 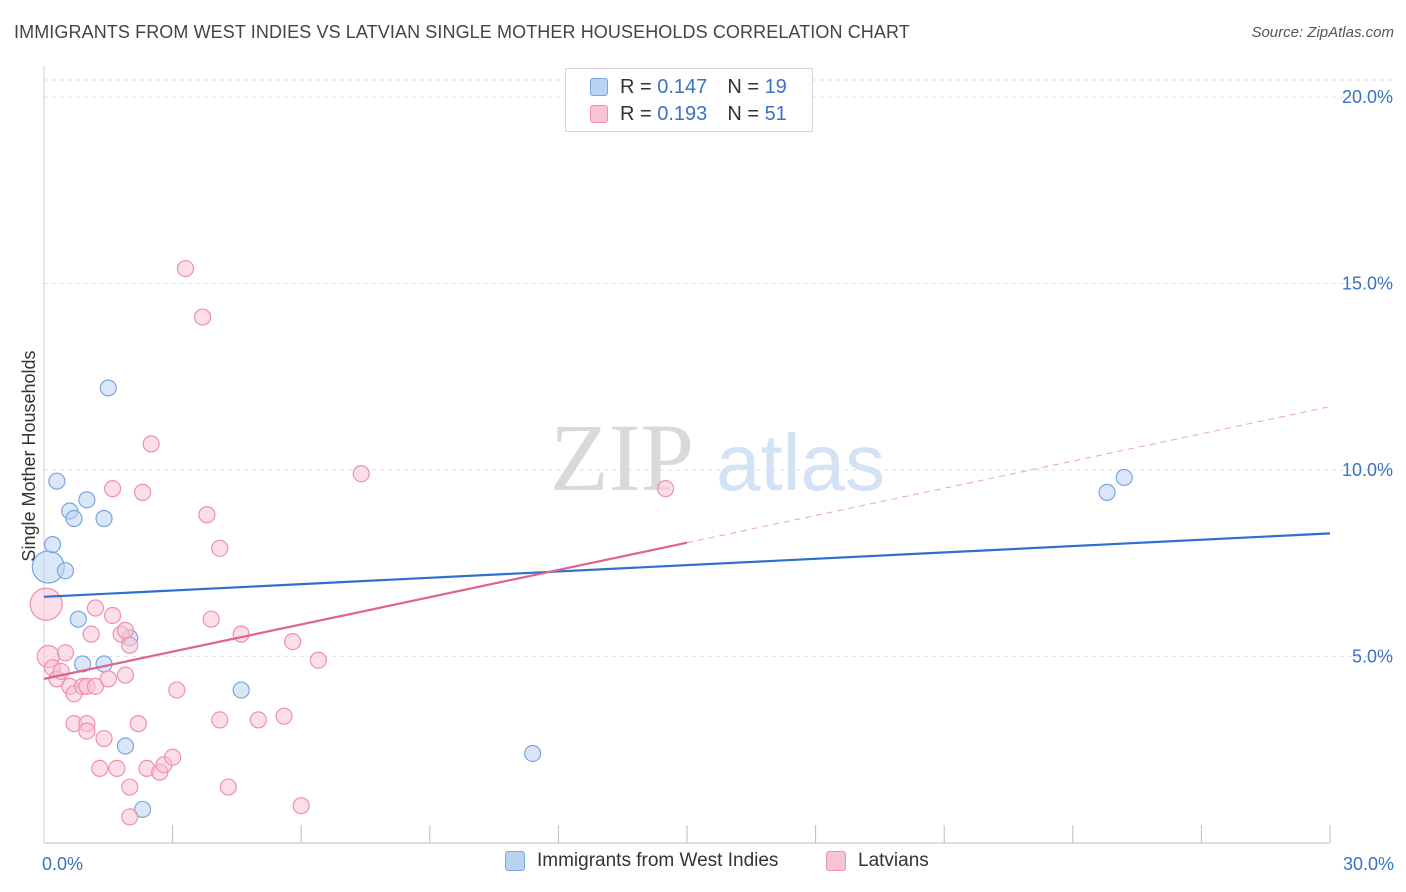 I want to click on bottom-legend-west-indies: Immigrants from West Indies, so click(x=641, y=861).